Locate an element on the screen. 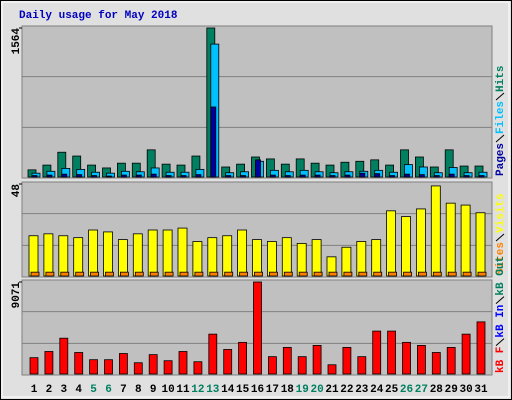 This screenshot has width=512, height=400. x-tick-label: 29 is located at coordinates (451, 390).